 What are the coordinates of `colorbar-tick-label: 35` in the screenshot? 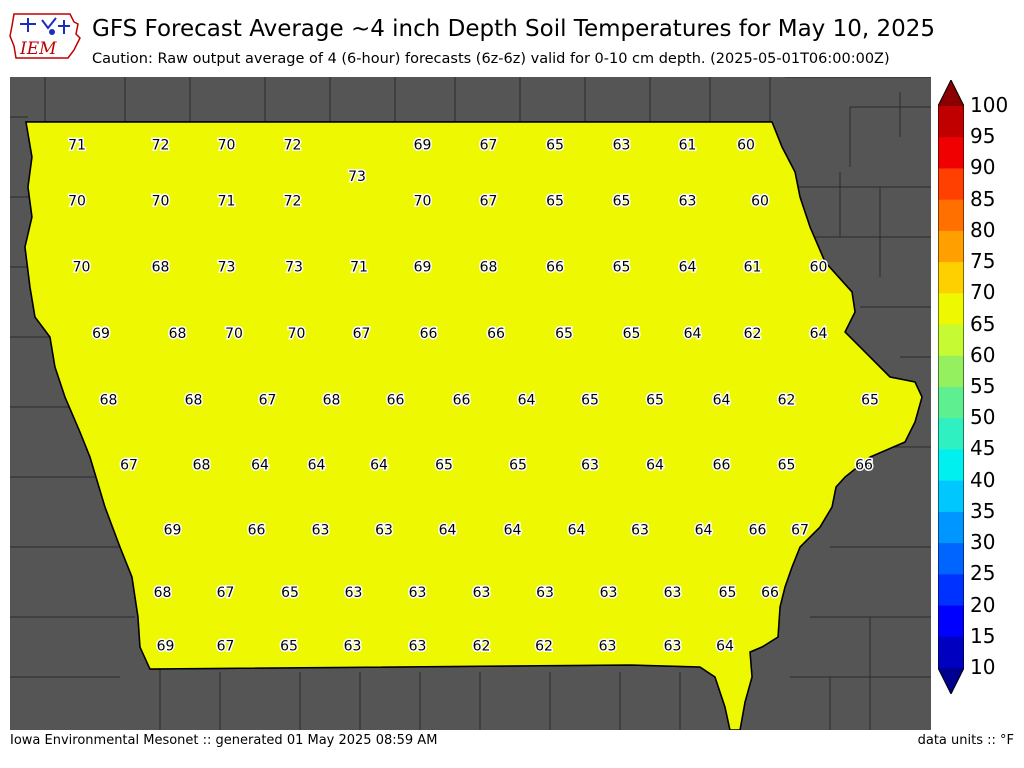 It's located at (983, 510).